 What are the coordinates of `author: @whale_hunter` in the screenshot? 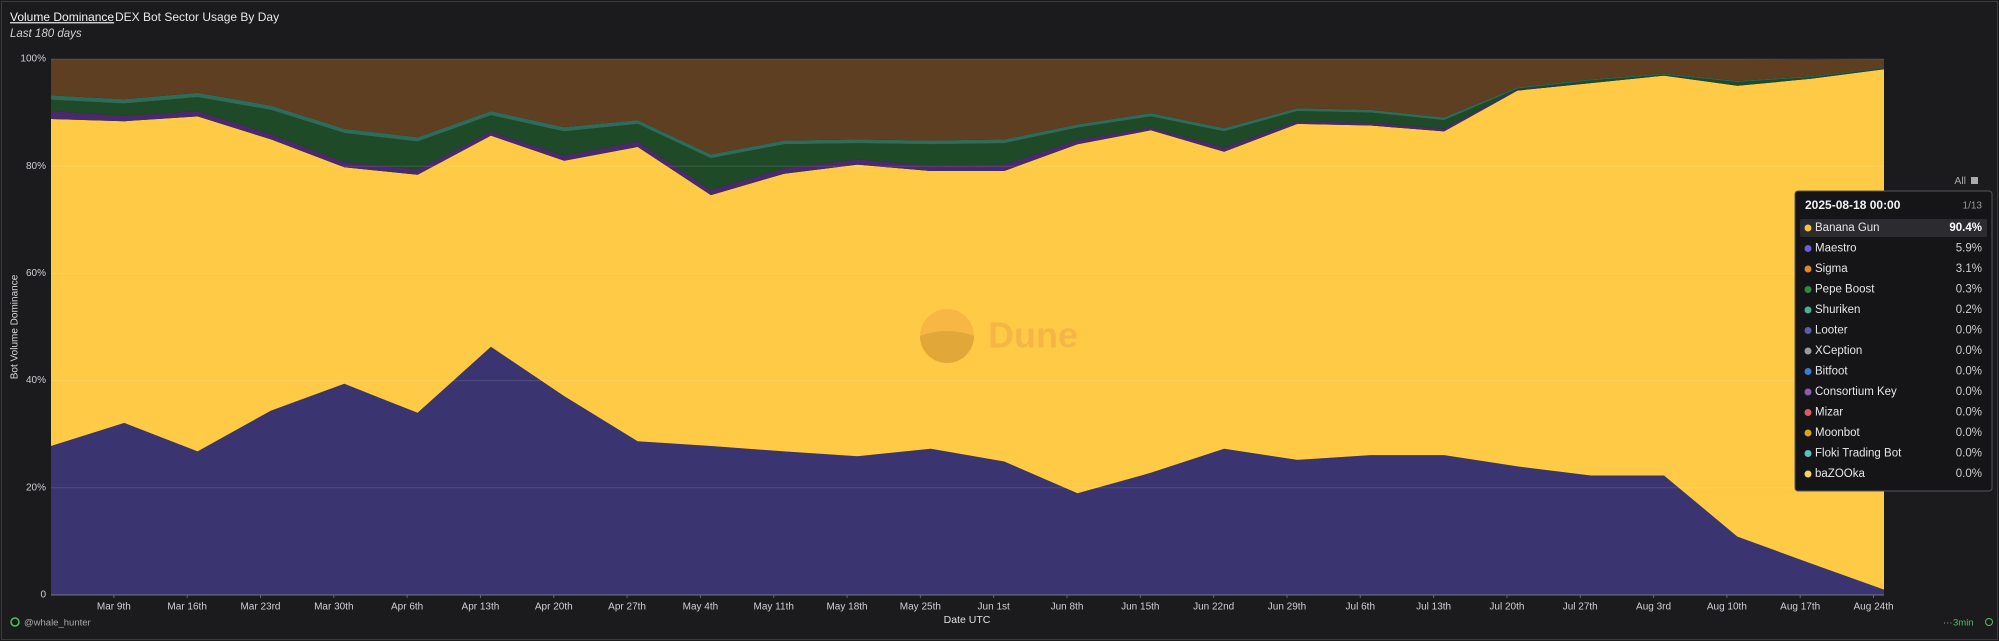 It's located at (57, 623).